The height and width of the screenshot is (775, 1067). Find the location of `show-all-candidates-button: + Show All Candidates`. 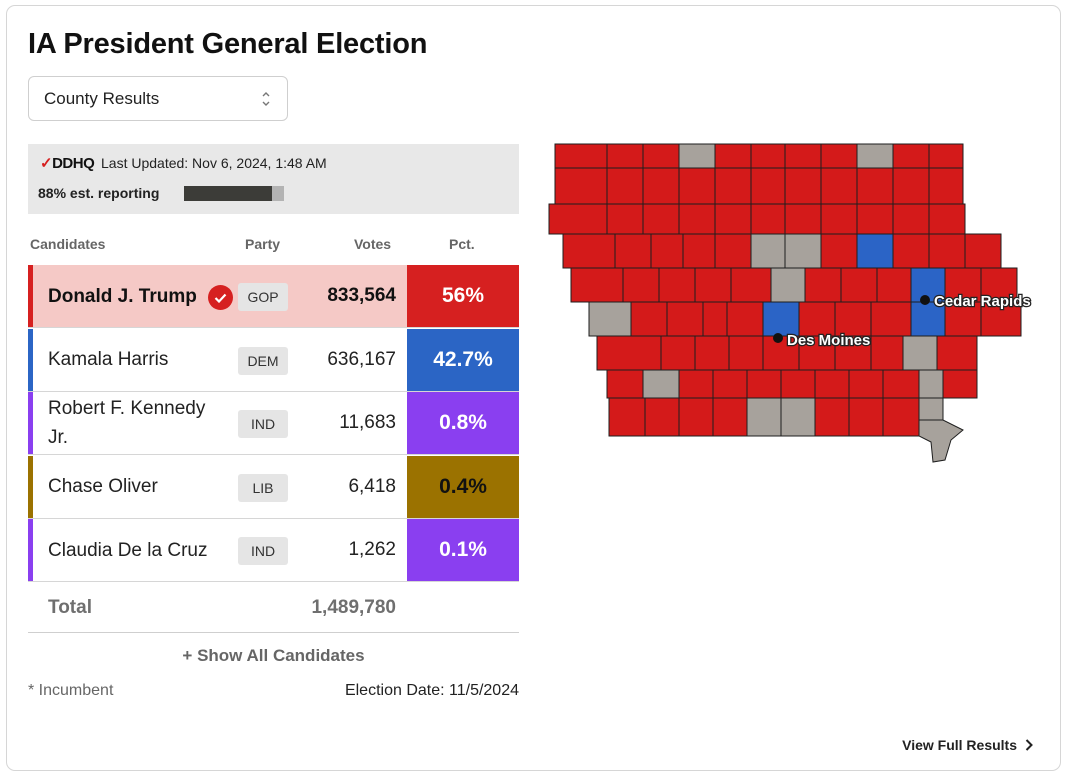

show-all-candidates-button: + Show All Candidates is located at coordinates (273, 655).